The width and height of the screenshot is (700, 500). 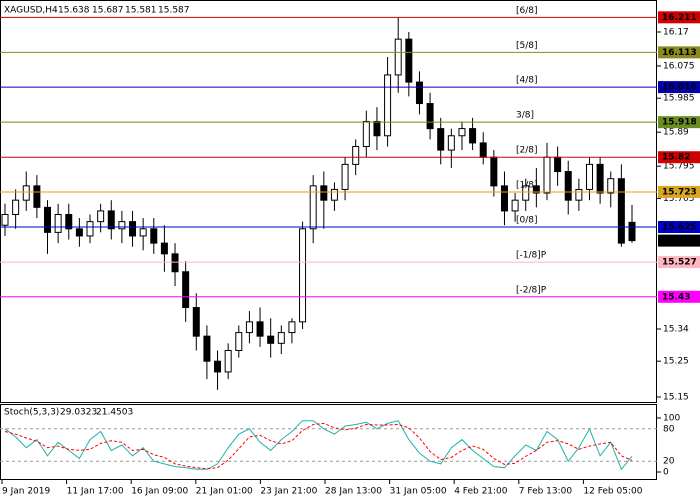 I want to click on level-label: [6/8], so click(x=527, y=11).